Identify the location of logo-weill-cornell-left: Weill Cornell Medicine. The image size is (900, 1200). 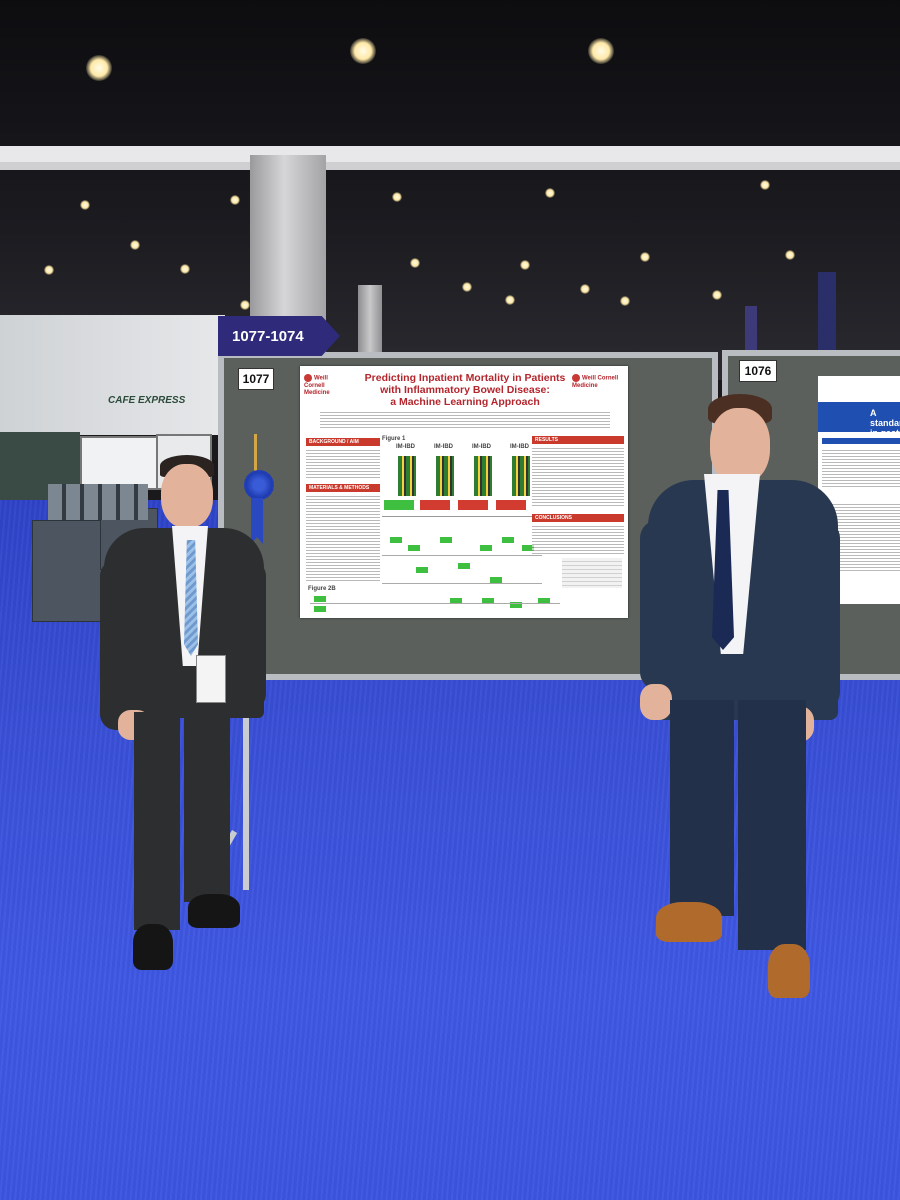
(327, 385).